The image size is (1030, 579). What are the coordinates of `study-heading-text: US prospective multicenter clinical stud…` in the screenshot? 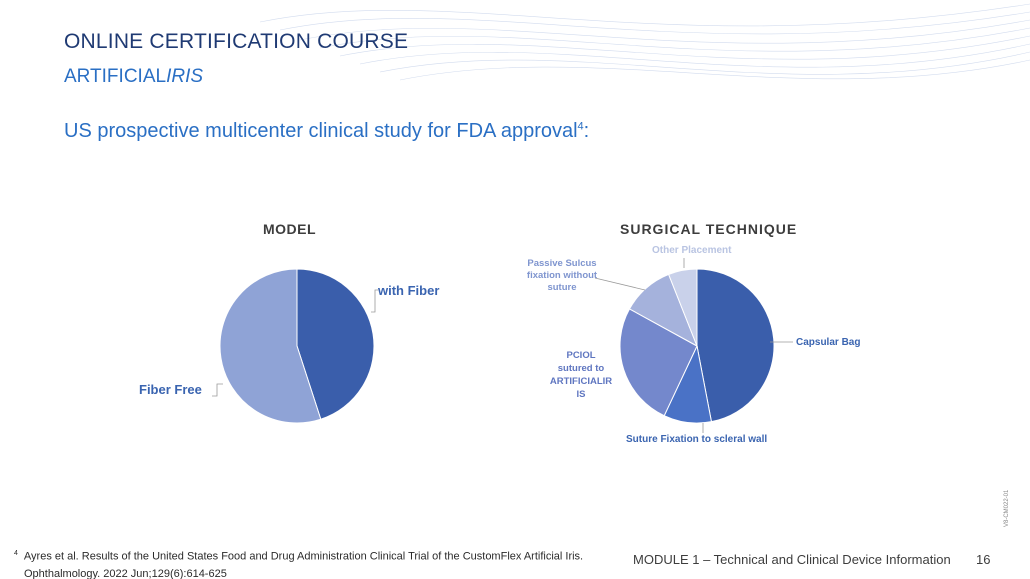 It's located at (321, 131).